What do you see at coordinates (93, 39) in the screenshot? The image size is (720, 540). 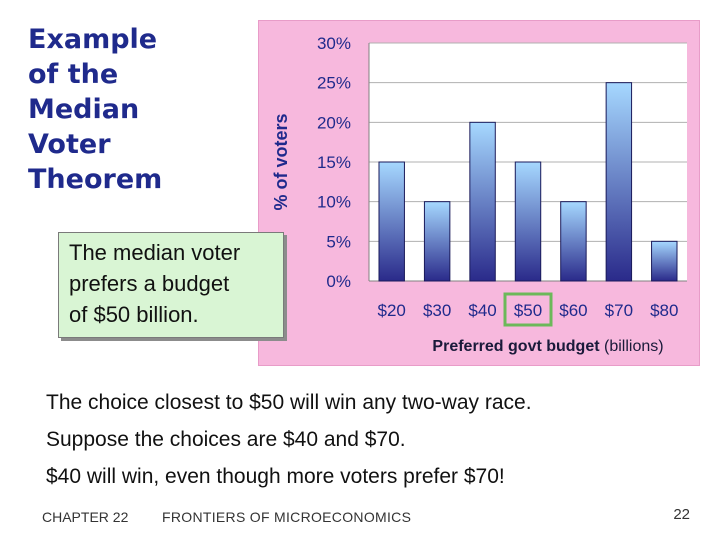 I see `title-line: Example` at bounding box center [93, 39].